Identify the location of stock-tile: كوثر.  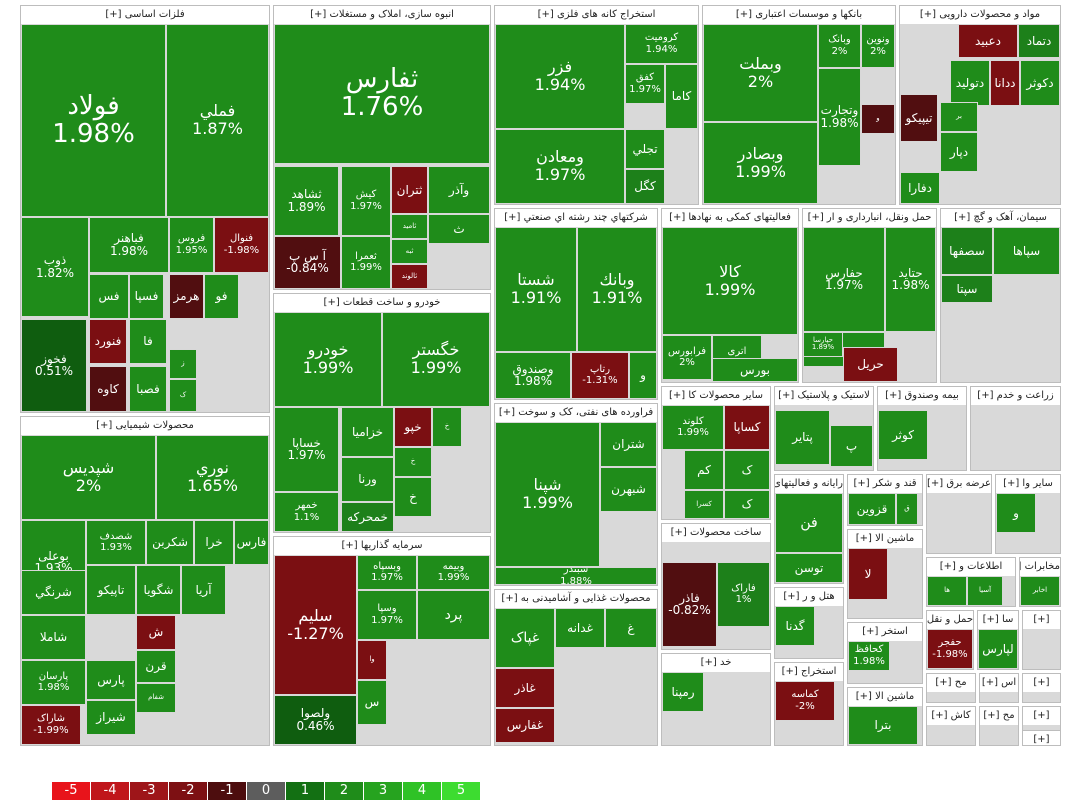
(903, 435).